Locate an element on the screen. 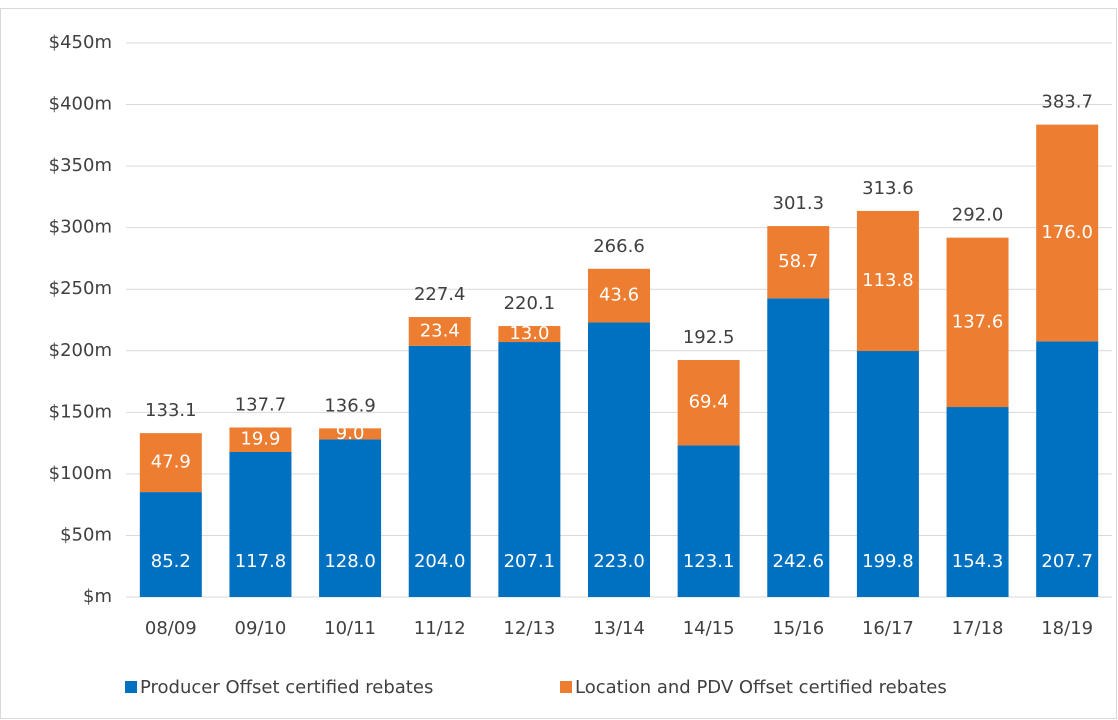 The image size is (1118, 720). x-tick-label: 14/15 is located at coordinates (709, 628).